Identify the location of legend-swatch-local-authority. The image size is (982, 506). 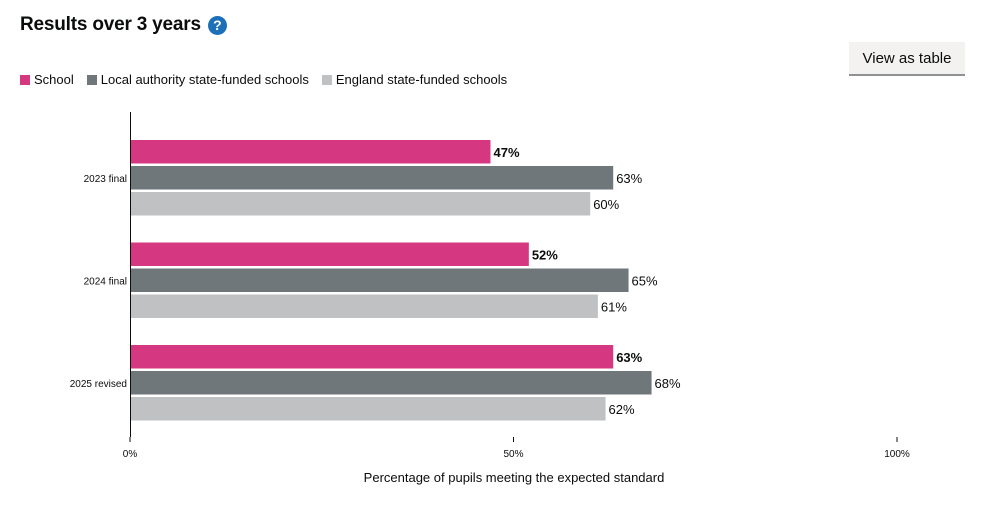
(91, 79).